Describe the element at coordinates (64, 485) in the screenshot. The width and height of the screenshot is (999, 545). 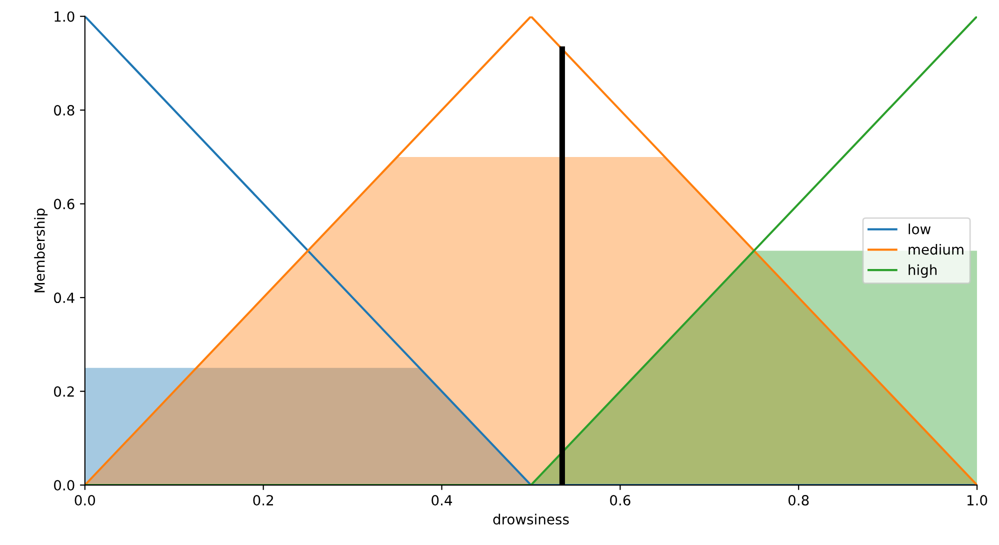
I see `y-tick-label: 0.0` at that location.